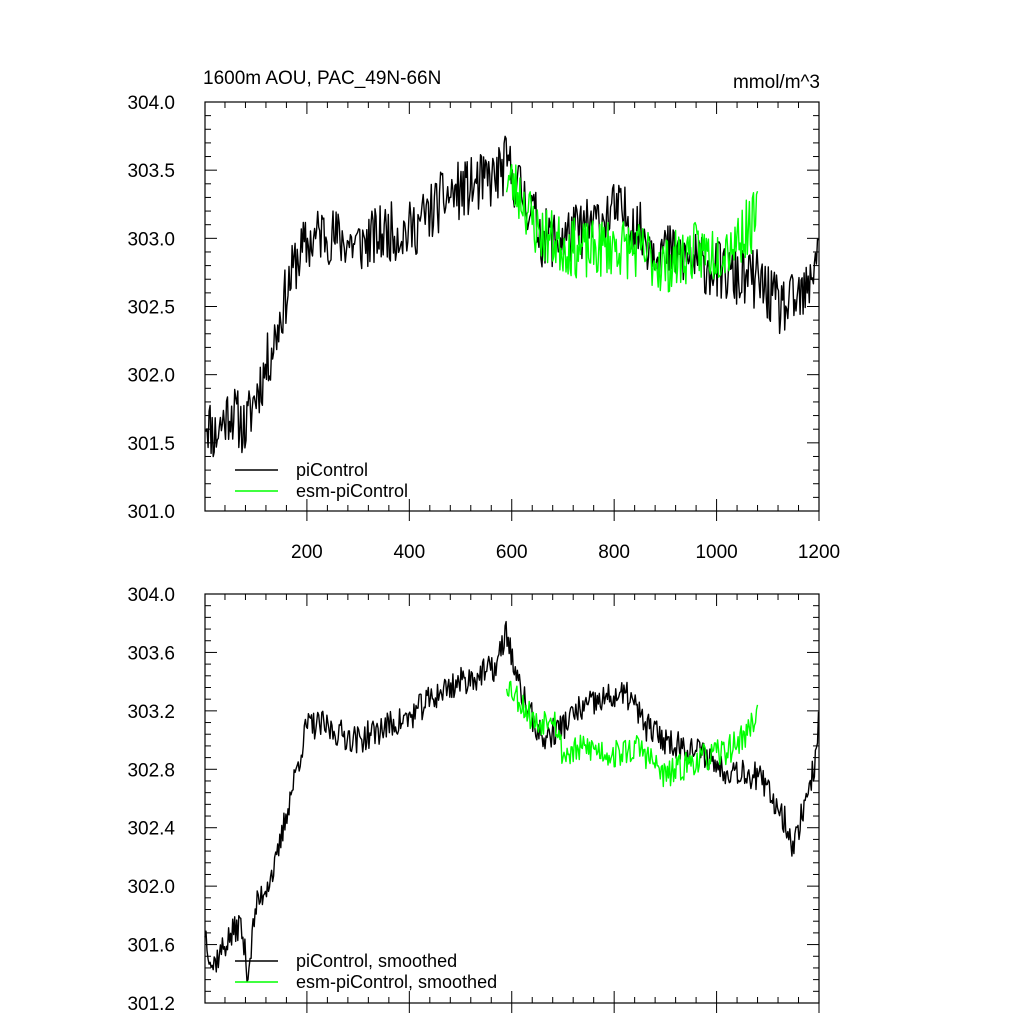 This screenshot has height=1024, width=1024. Describe the element at coordinates (151, 308) in the screenshot. I see `y-tick-label: 302.5` at that location.